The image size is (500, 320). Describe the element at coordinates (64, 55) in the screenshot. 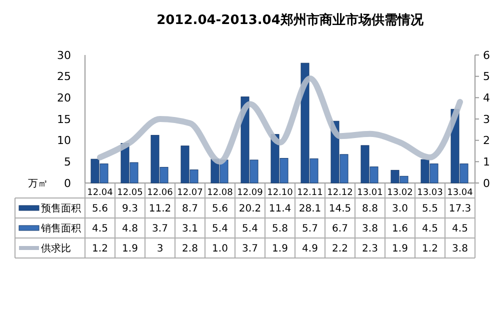

I see `y-tick-label: 30` at that location.